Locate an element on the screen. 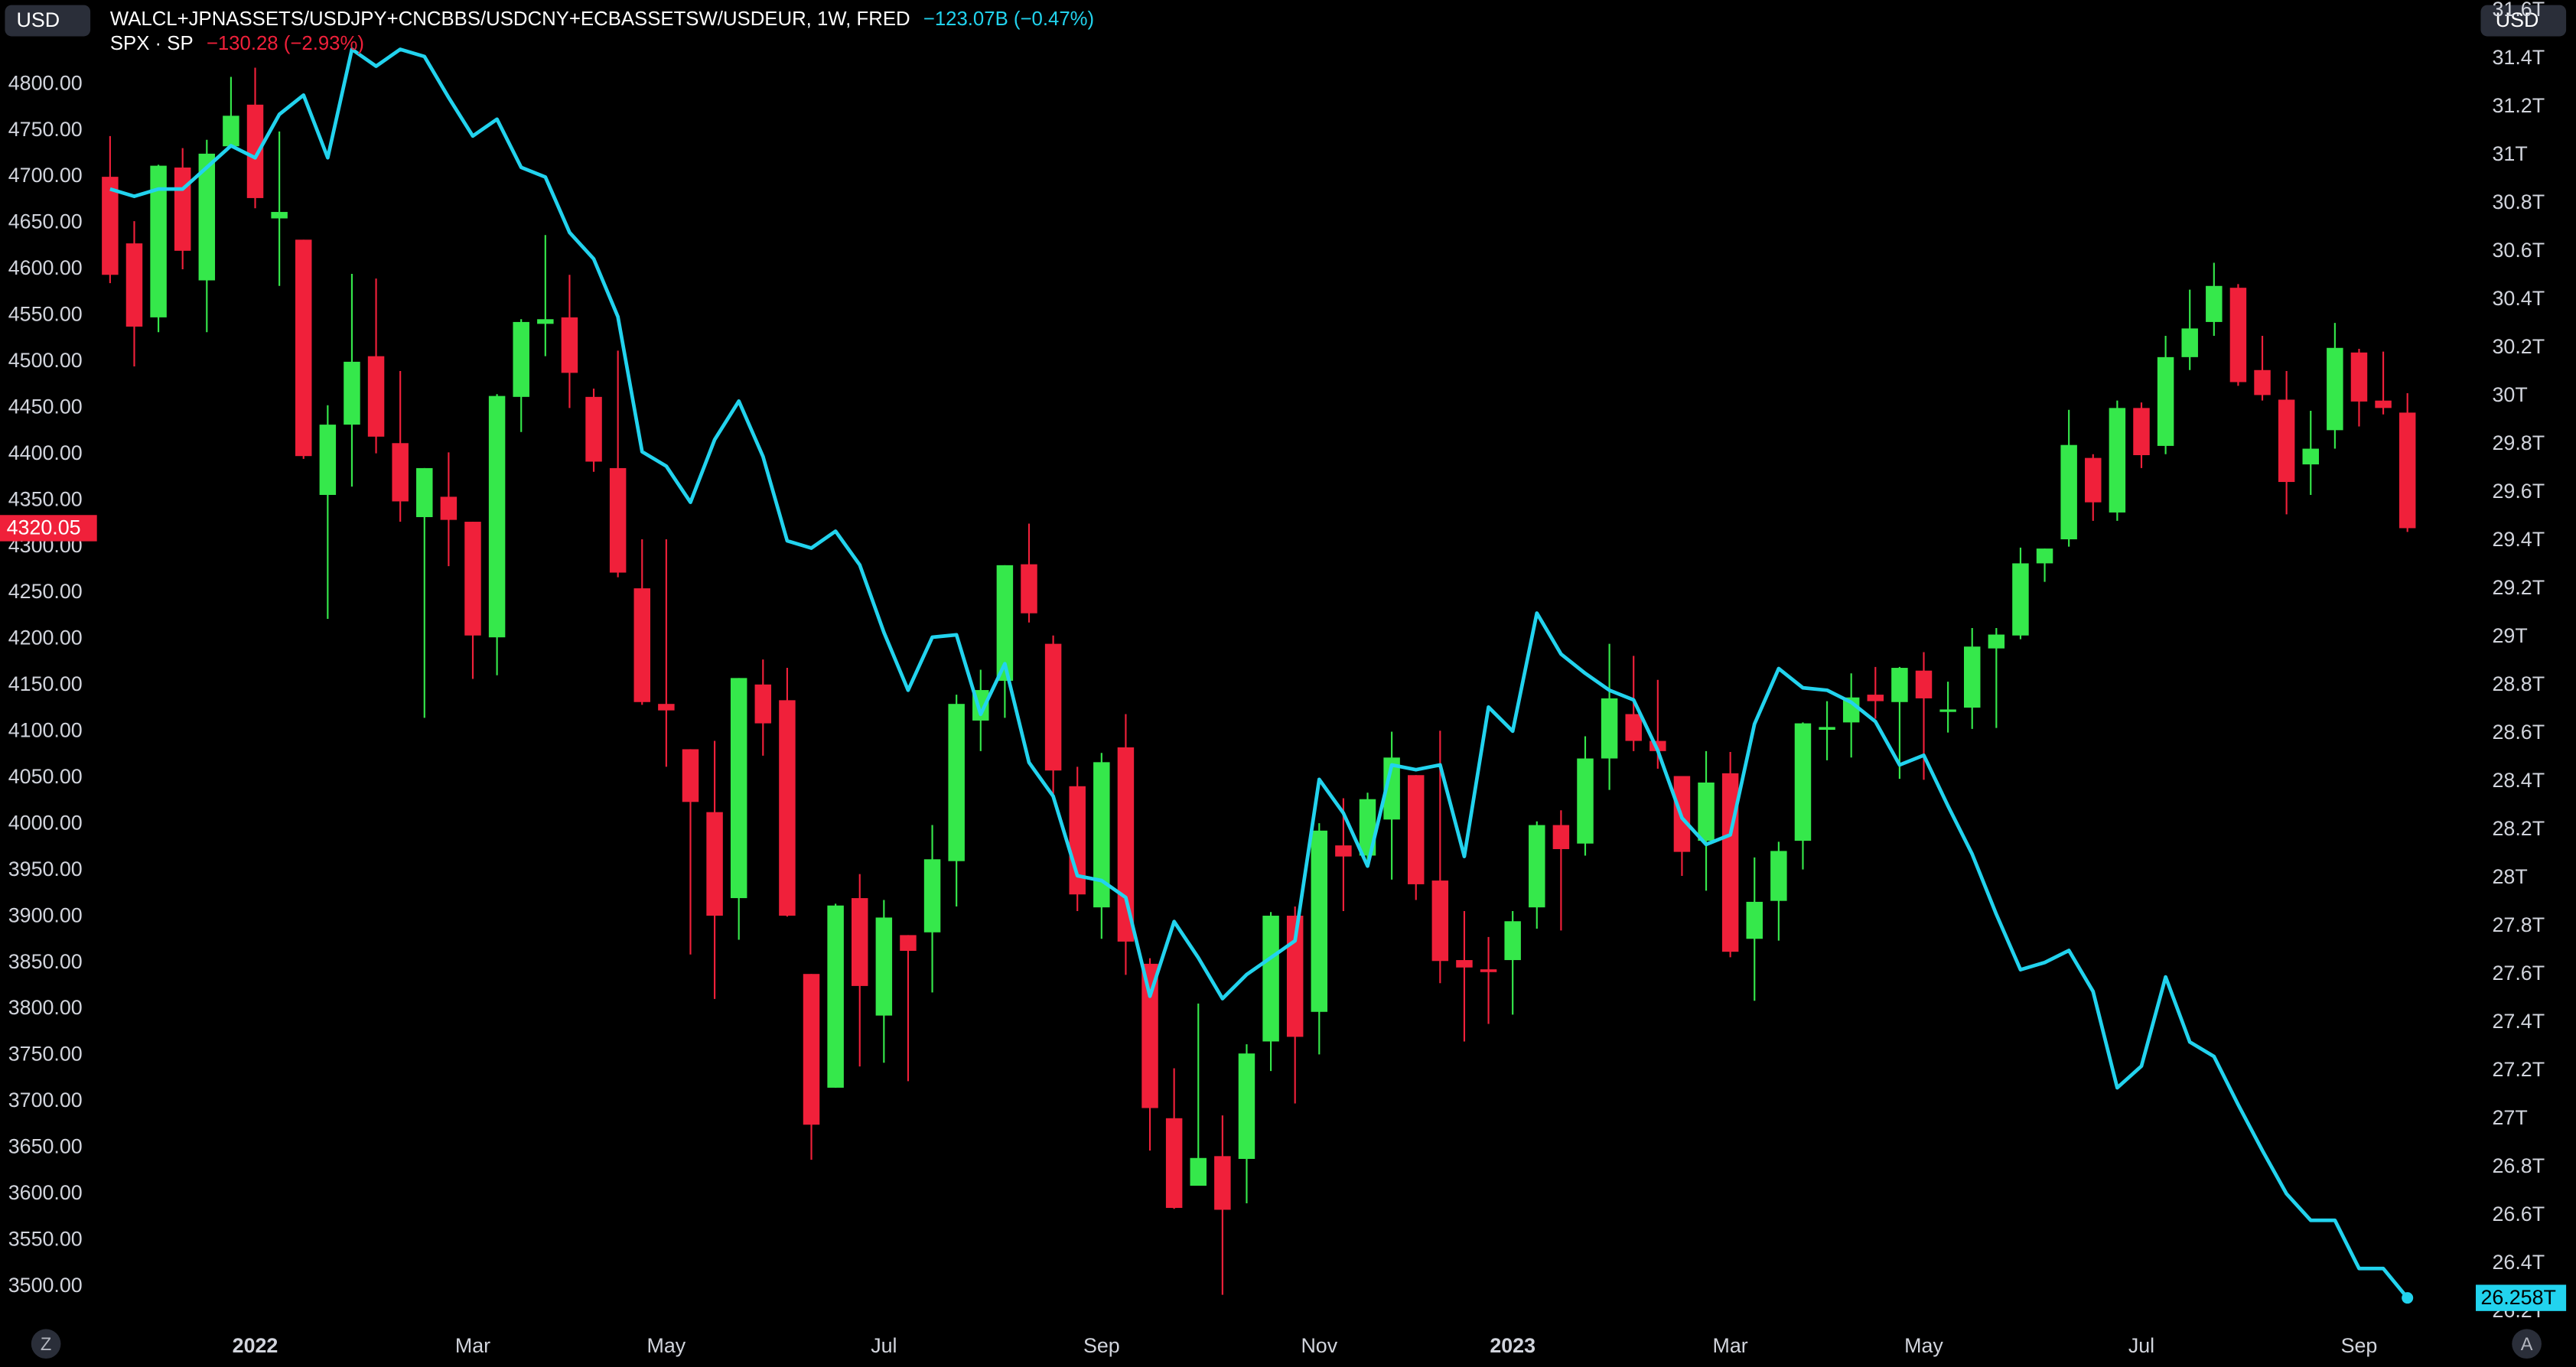 The image size is (2576, 1367). y2-tick-label: 31.2T is located at coordinates (2518, 105).